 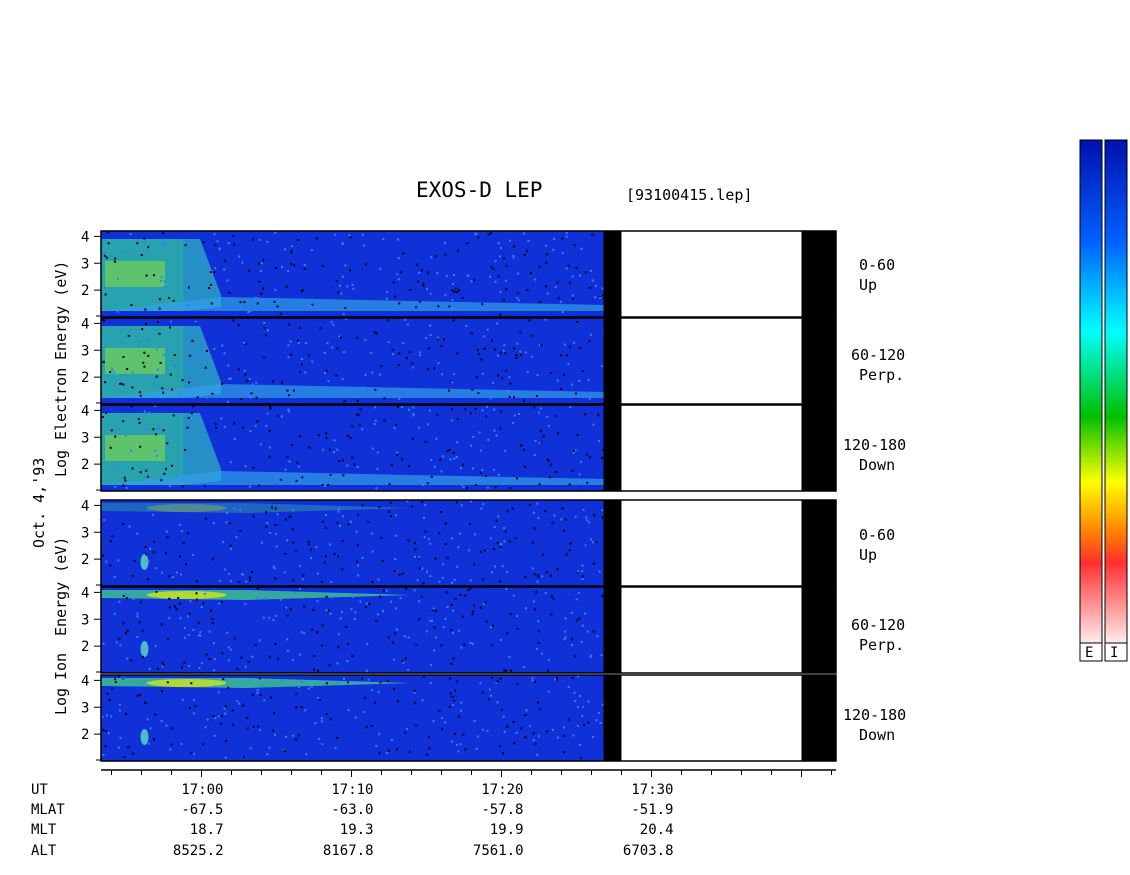 What do you see at coordinates (202, 790) in the screenshot?
I see `ephemeris-value: 17:00` at bounding box center [202, 790].